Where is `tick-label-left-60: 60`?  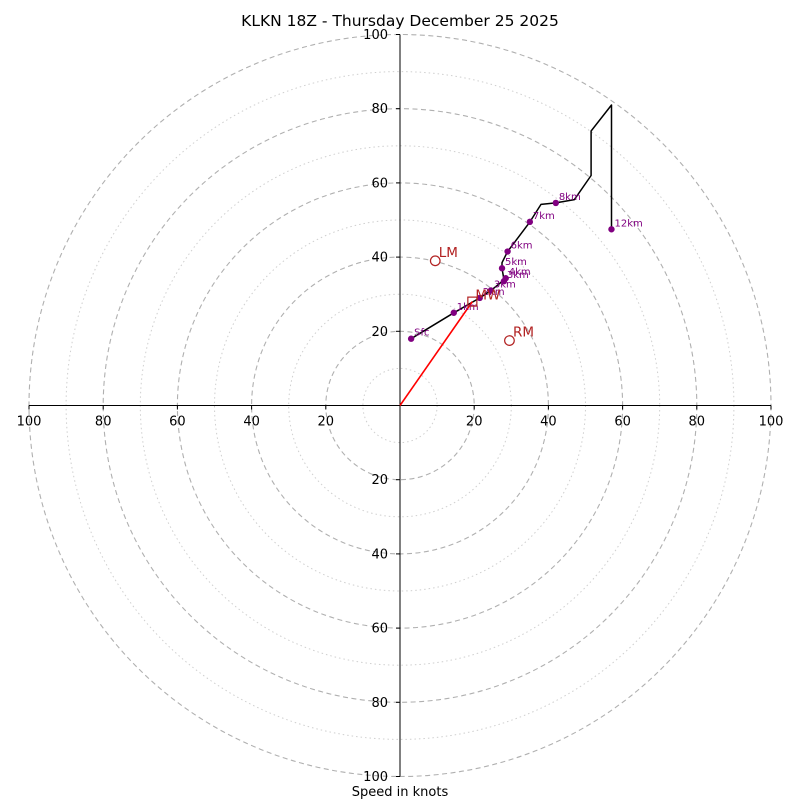 tick-label-left-60: 60 is located at coordinates (177, 422).